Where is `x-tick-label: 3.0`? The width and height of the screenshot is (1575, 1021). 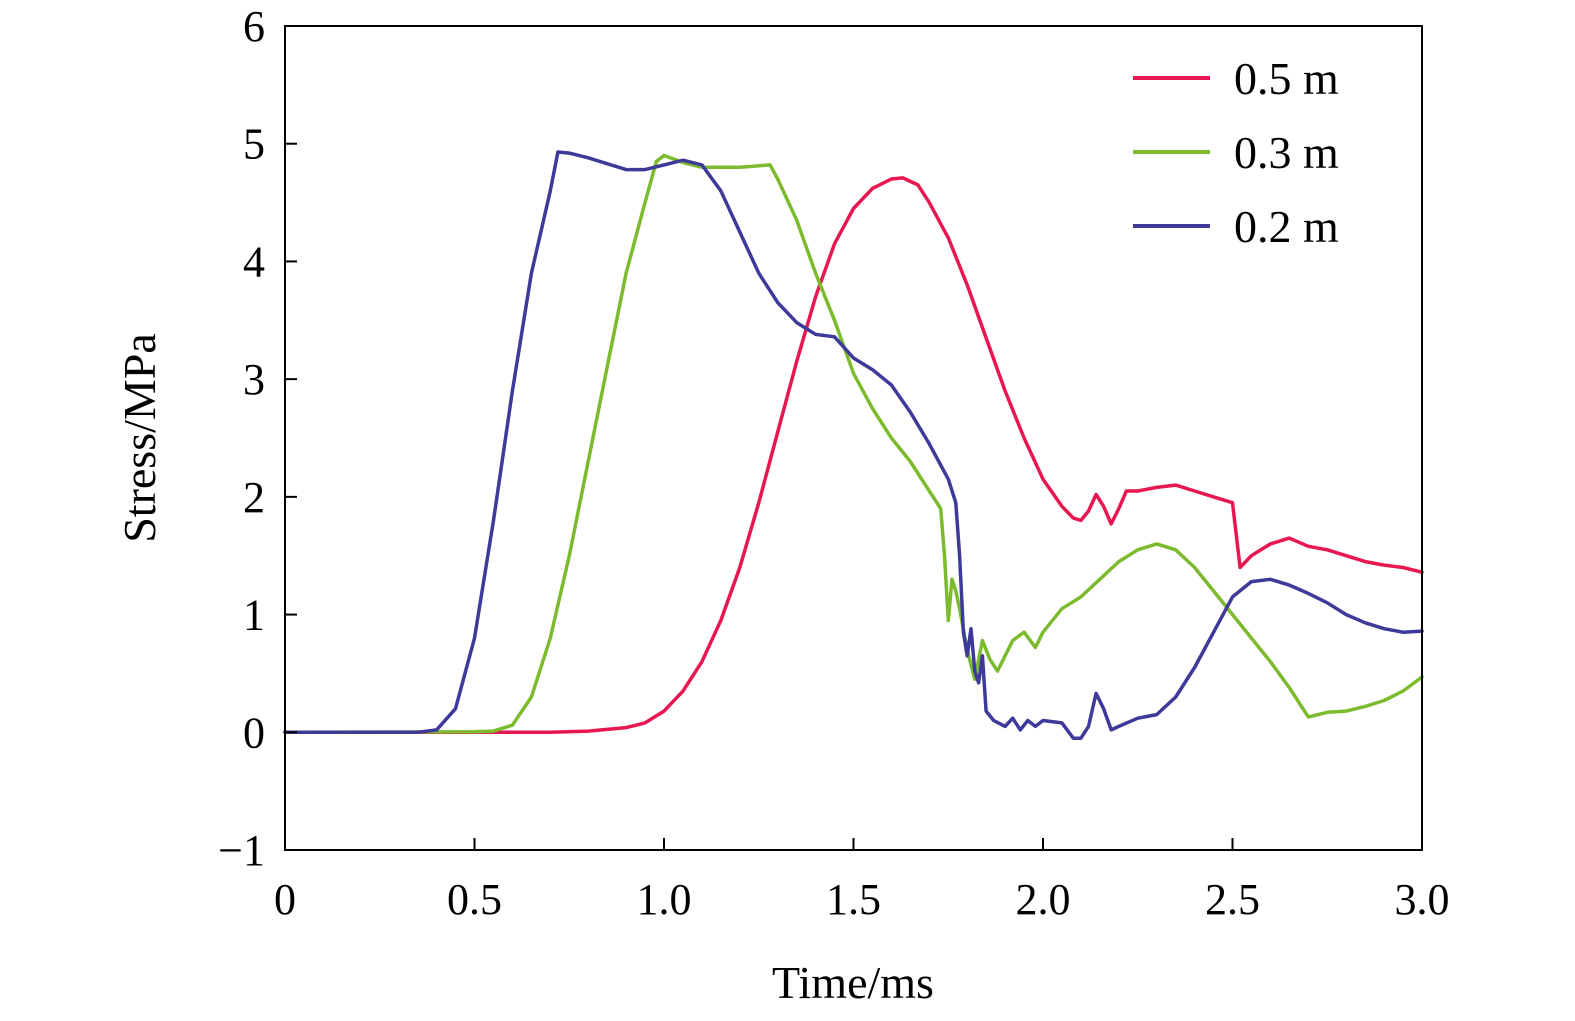
x-tick-label: 3.0 is located at coordinates (1422, 899).